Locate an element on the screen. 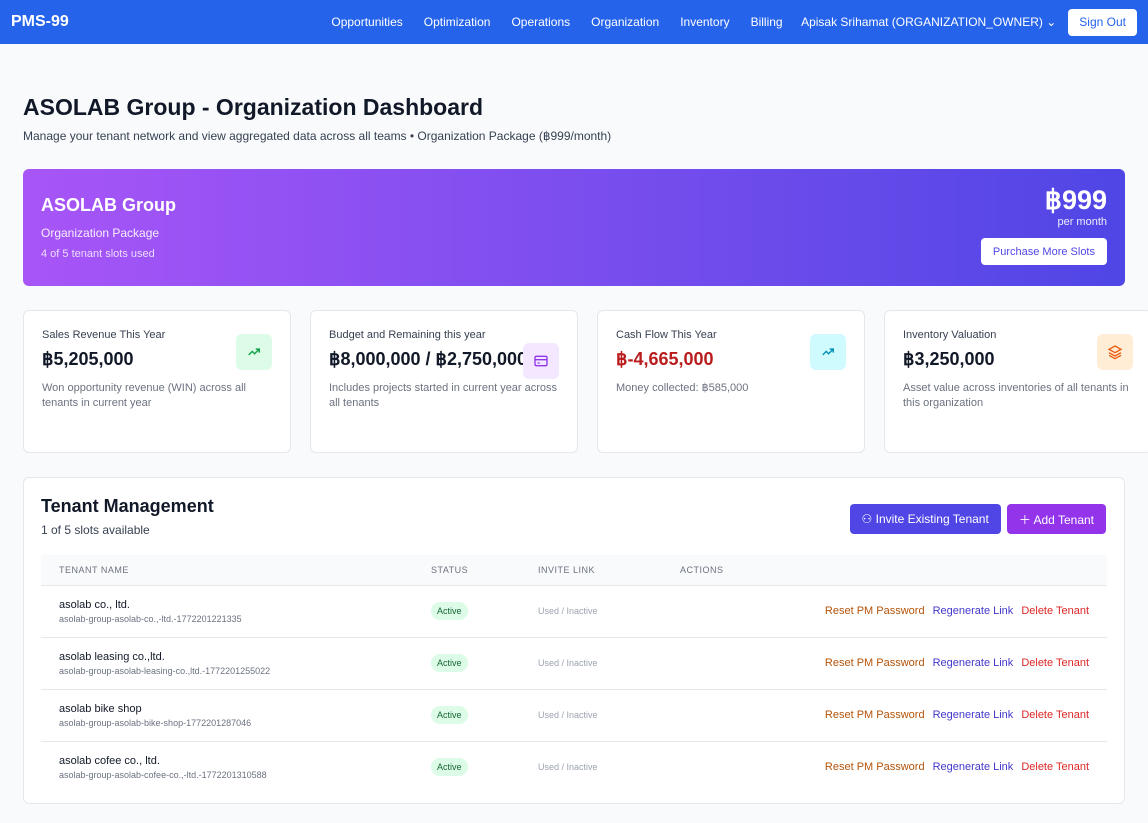 The image size is (1148, 823). price: ฿999 is located at coordinates (1075, 200).